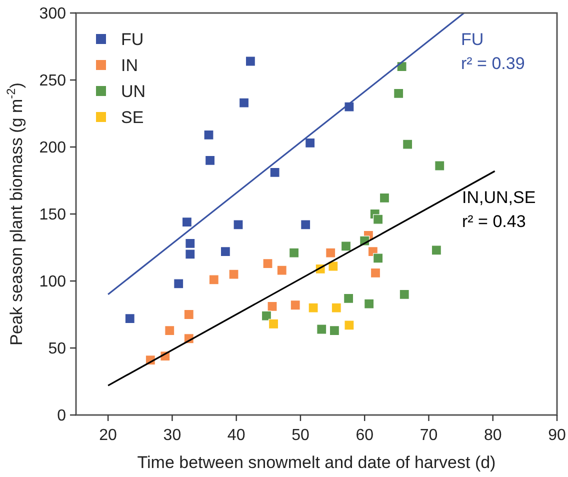 Image resolution: width=568 pixels, height=477 pixels. What do you see at coordinates (57, 349) in the screenshot?
I see `y-tick-label: 50` at bounding box center [57, 349].